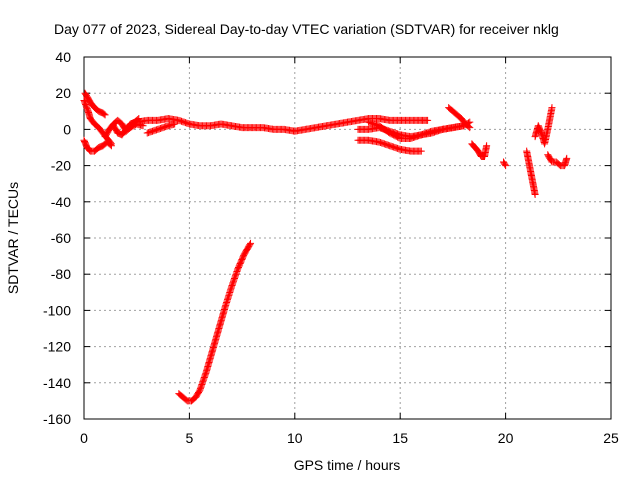 The width and height of the screenshot is (640, 480). Describe the element at coordinates (95, 104) in the screenshot. I see `series-track-c` at that location.